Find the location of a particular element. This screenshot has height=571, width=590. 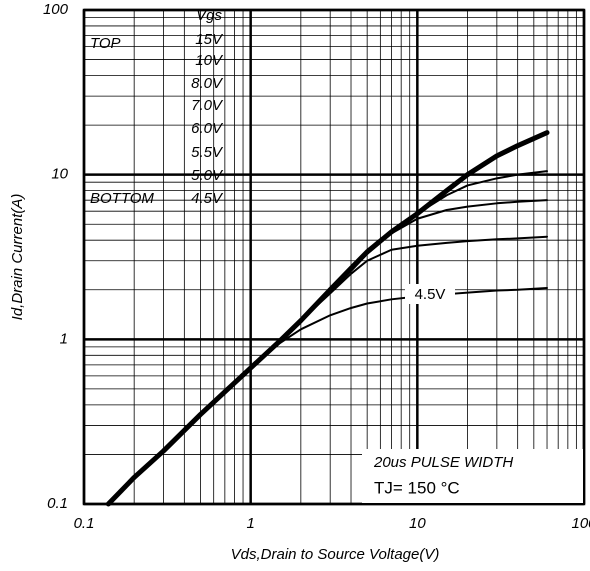

x-tick-label: 1 is located at coordinates (250, 523).